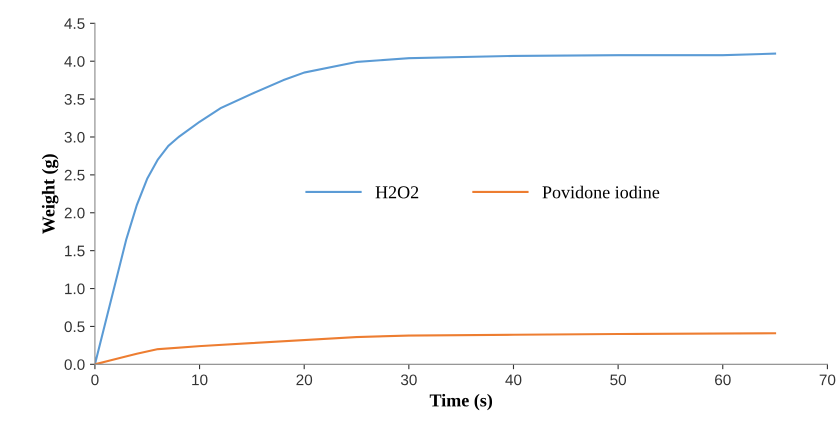  Describe the element at coordinates (828, 380) in the screenshot. I see `x-tick-label: 70` at that location.